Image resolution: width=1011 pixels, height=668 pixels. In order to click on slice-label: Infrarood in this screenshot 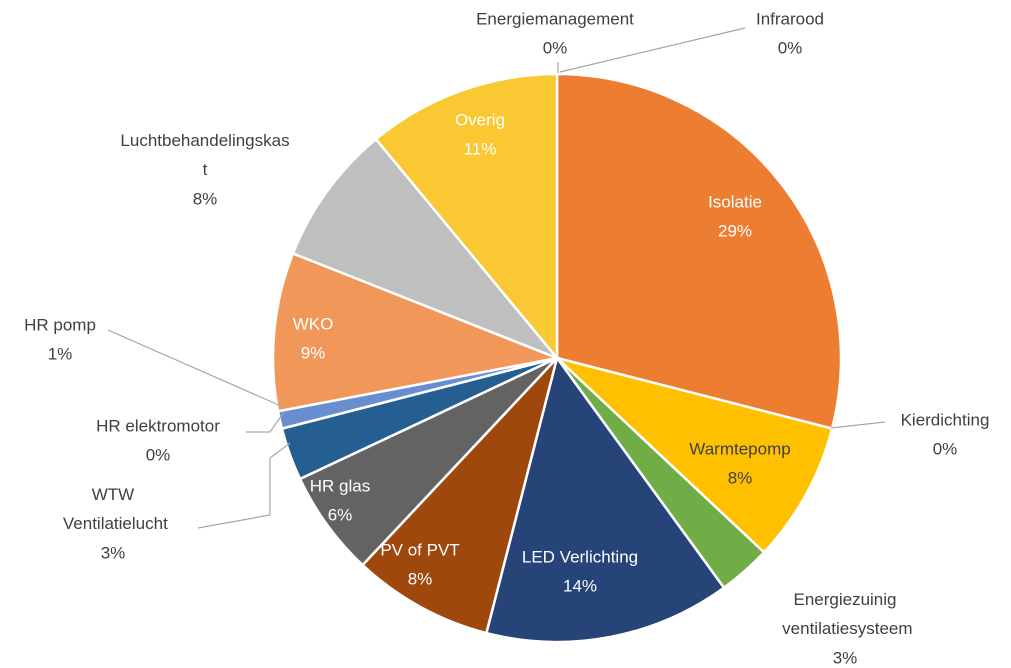, I will do `click(790, 18)`.